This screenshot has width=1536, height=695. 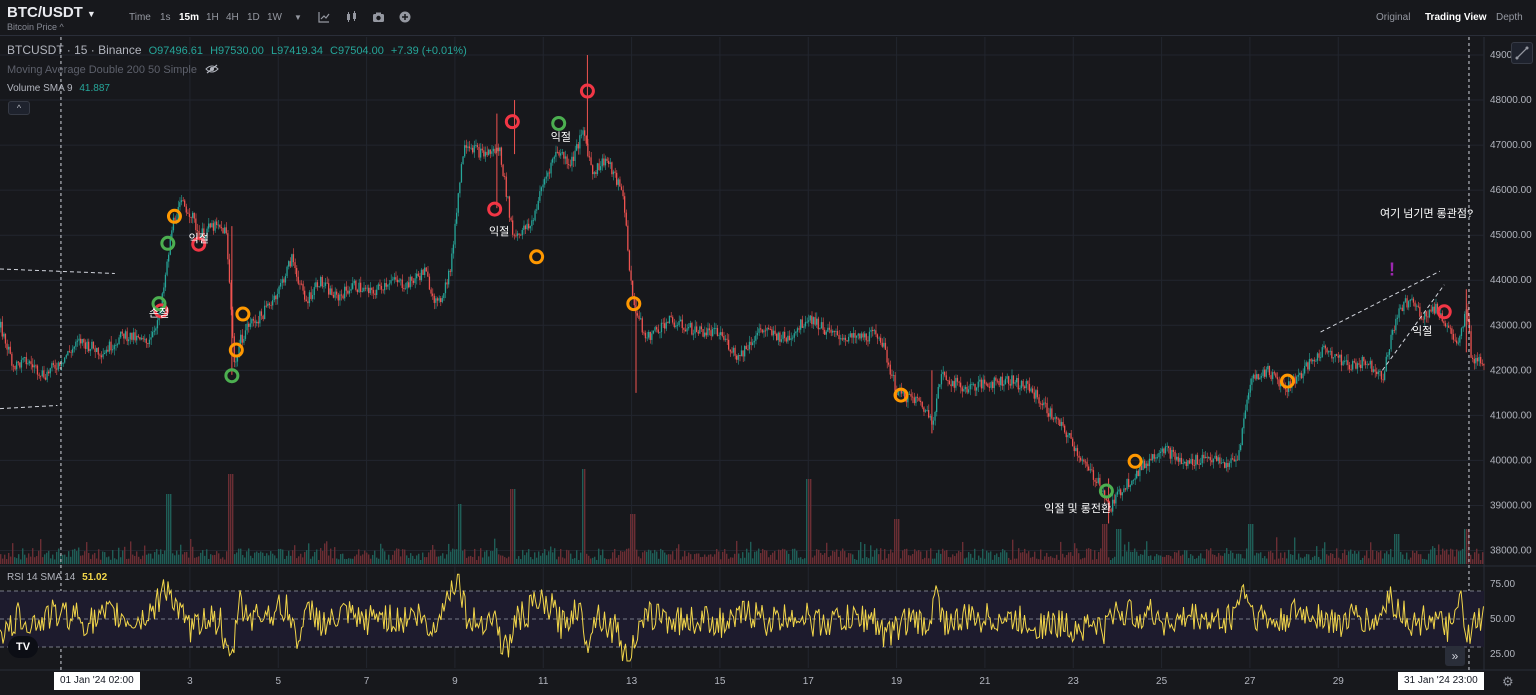 I want to click on interval-1w: 1W, so click(x=274, y=17).